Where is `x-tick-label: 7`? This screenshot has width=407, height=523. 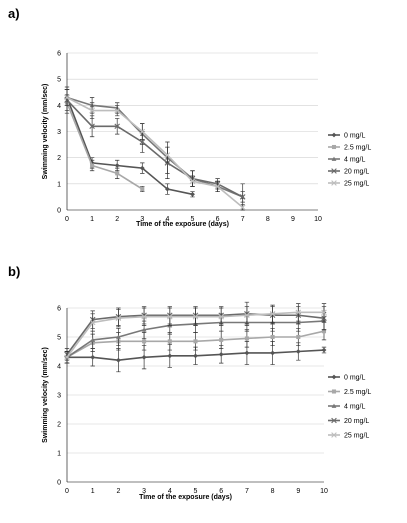
x-tick-label: 7 is located at coordinates (243, 219).